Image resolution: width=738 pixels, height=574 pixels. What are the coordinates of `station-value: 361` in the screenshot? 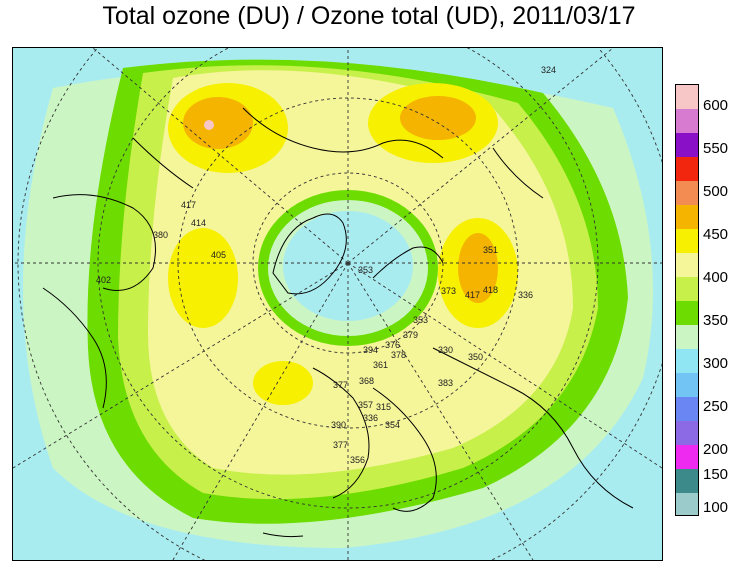 It's located at (380, 365).